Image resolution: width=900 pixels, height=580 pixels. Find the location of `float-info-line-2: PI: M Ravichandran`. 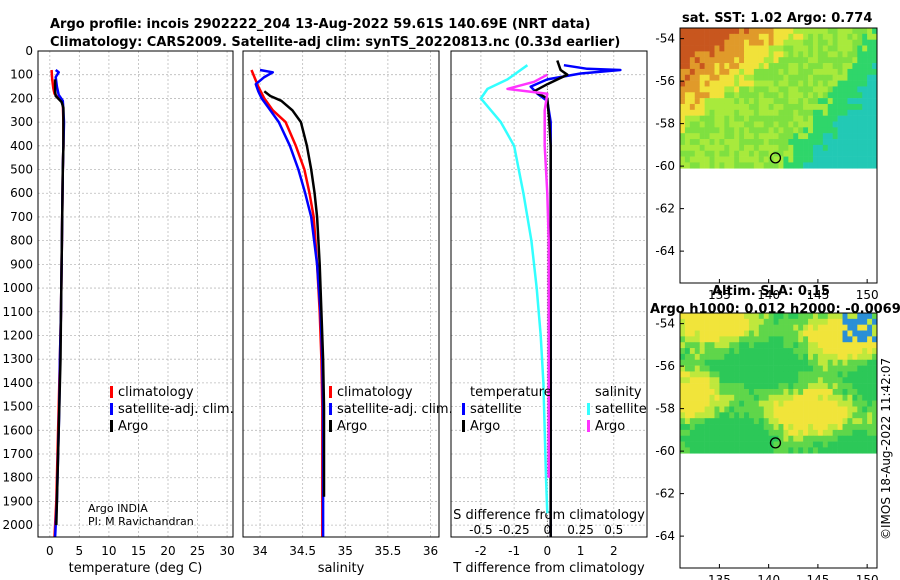

float-info-line-2: PI: M Ravichandran is located at coordinates (141, 521).